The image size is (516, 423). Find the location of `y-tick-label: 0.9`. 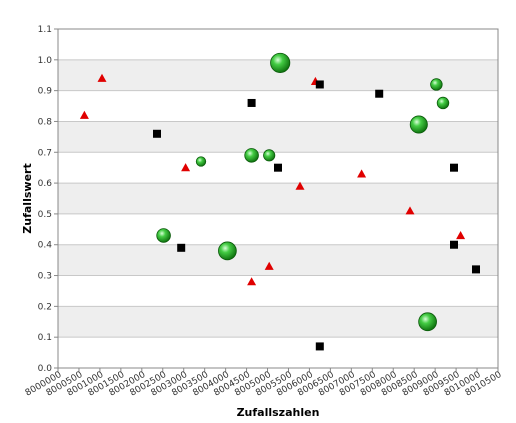

y-tick-label: 0.9 is located at coordinates (45, 92).